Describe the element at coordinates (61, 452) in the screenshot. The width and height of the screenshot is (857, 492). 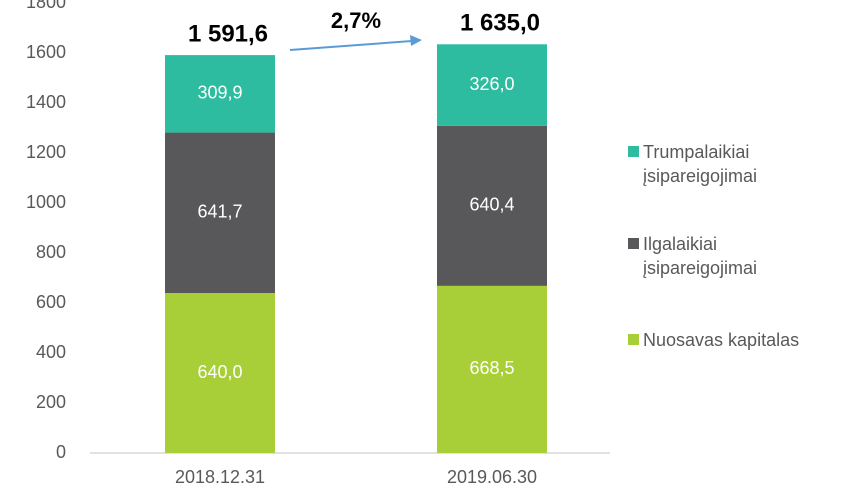
I see `y-tick-label: 0` at that location.